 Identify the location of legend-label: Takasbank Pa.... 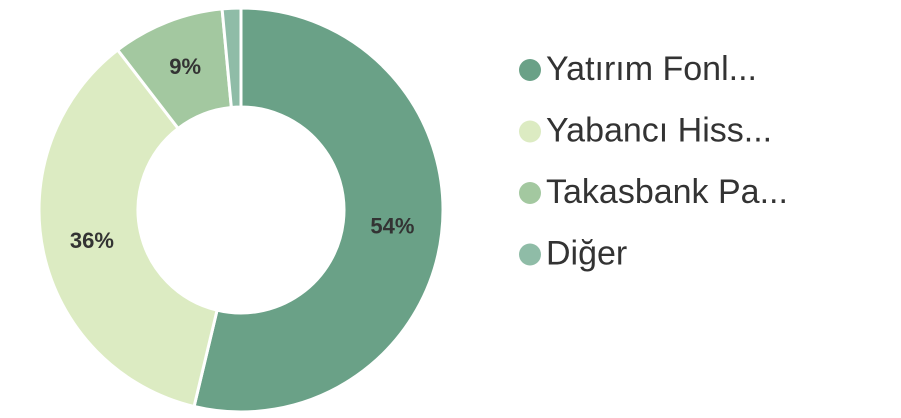
(667, 192).